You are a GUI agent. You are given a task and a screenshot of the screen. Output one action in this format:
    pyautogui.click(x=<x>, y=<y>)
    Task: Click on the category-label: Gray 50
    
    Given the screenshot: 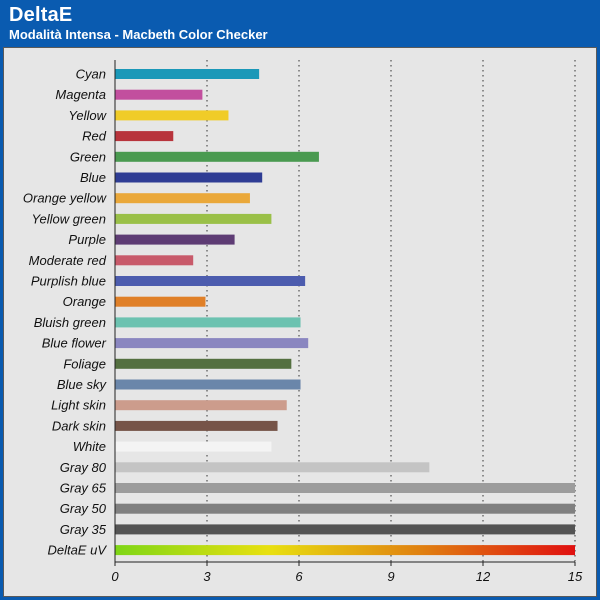 What is the action you would take?
    pyautogui.click(x=83, y=508)
    